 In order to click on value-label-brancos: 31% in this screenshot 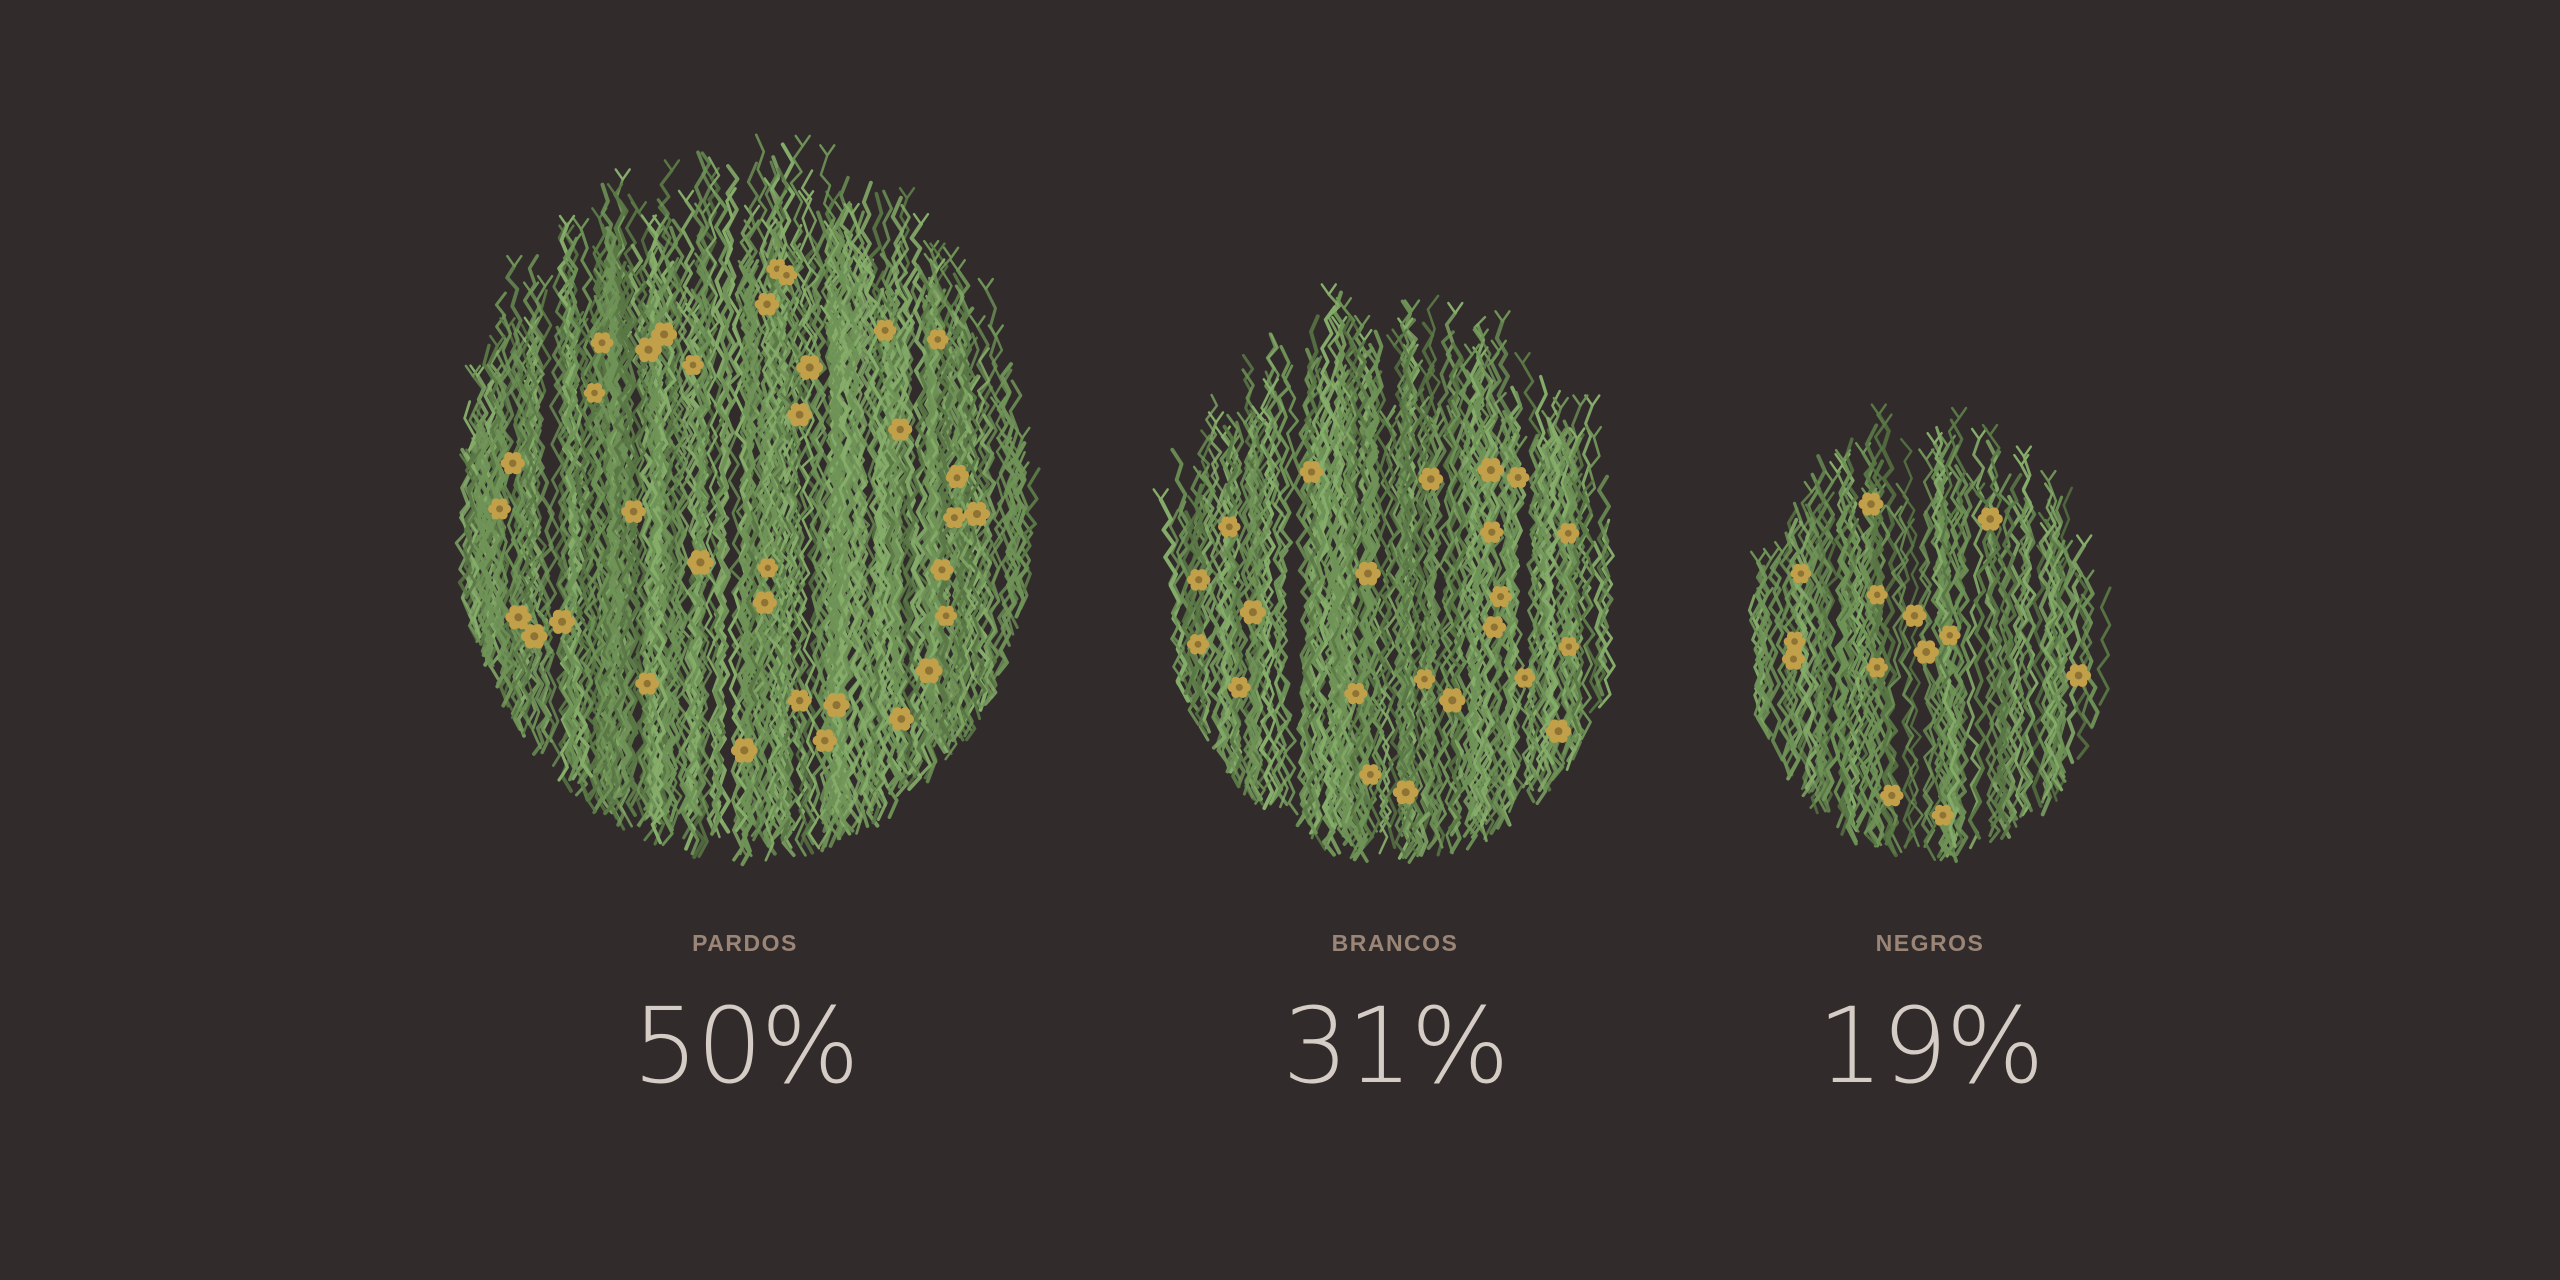, I will do `click(1395, 1046)`.